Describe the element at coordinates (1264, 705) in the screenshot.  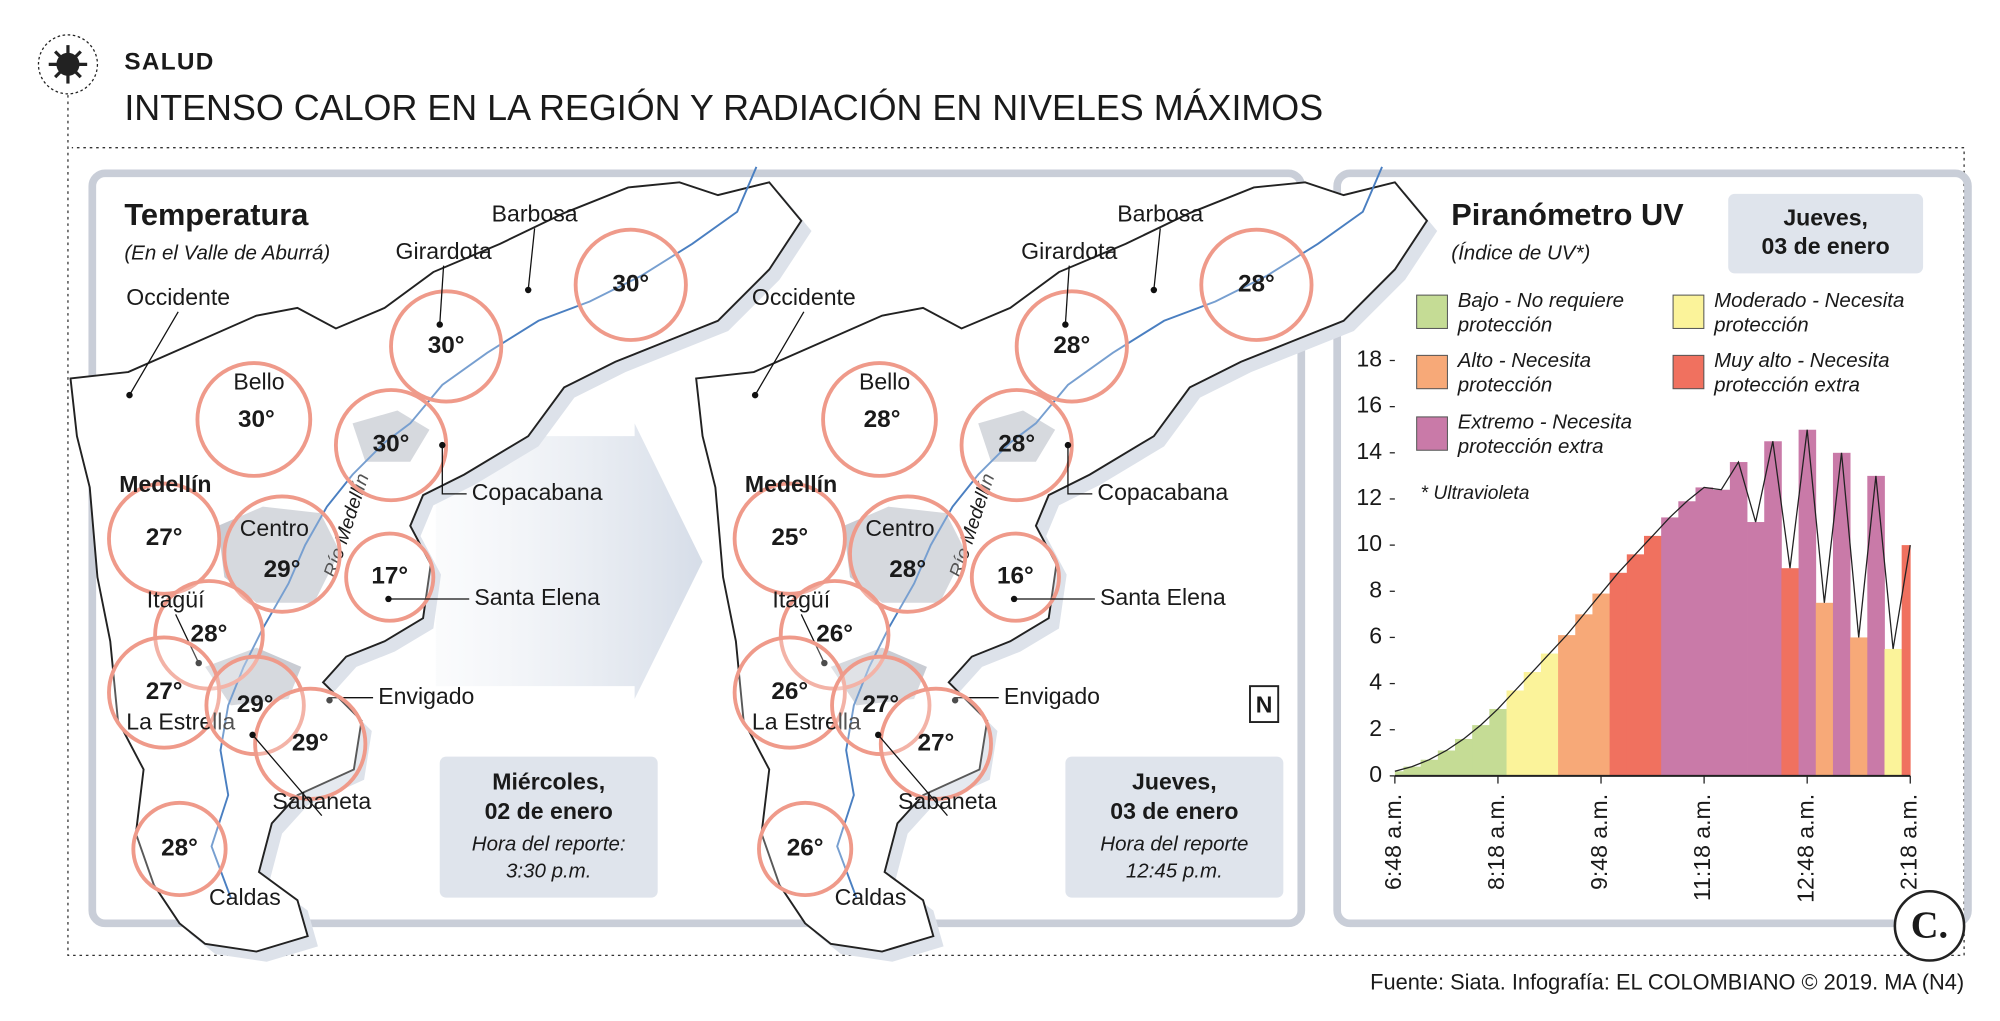
I see `svg-text: N` at that location.